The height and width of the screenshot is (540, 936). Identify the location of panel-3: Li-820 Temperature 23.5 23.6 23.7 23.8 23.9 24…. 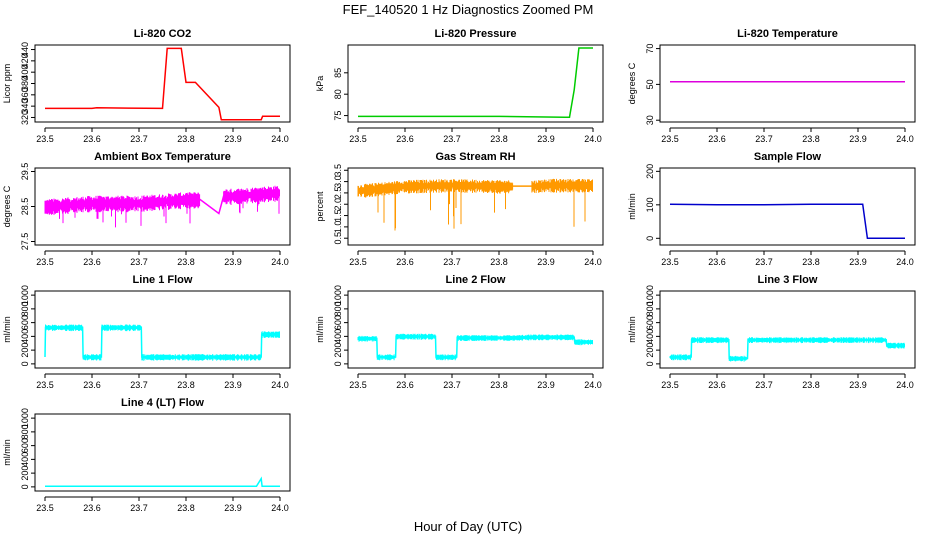
(771, 86).